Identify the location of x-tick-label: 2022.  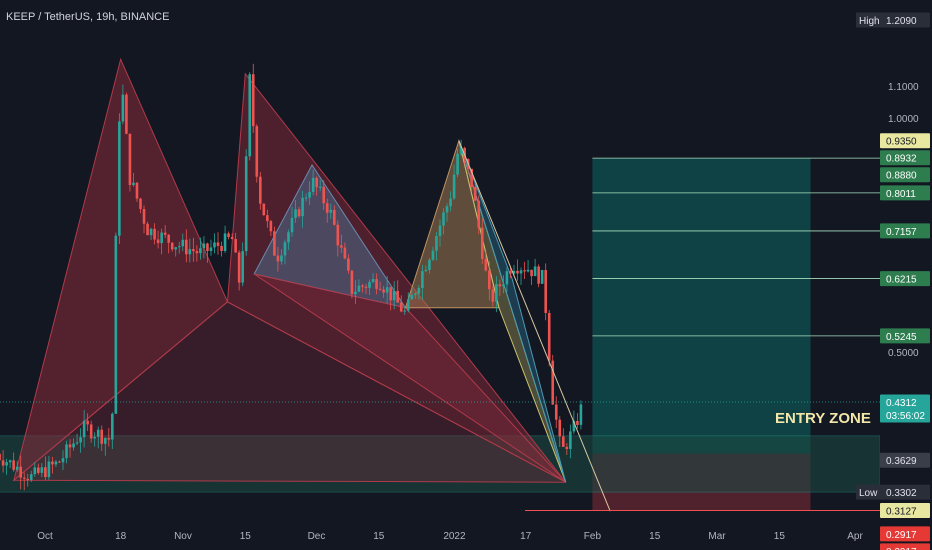
(454, 536).